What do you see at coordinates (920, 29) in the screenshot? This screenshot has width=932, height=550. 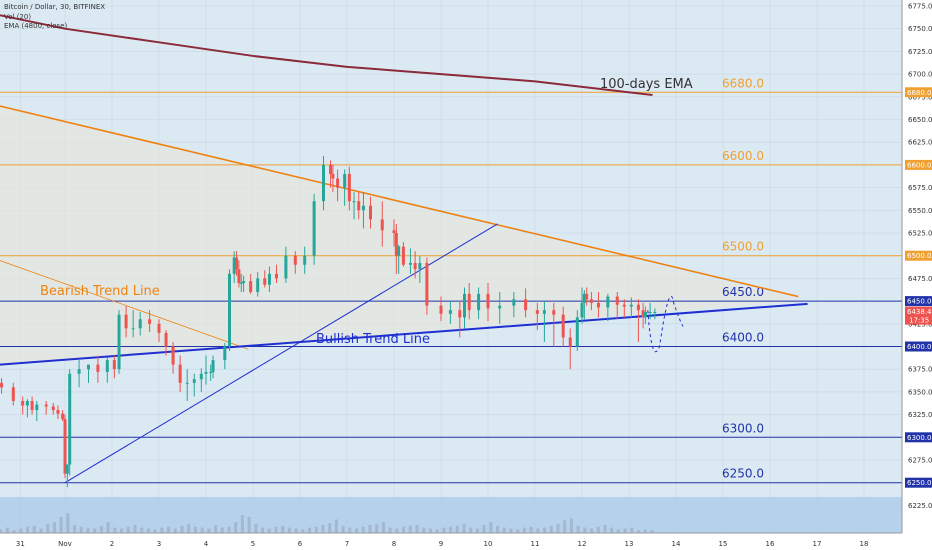 I see `price-tick-label: 6750.0` at bounding box center [920, 29].